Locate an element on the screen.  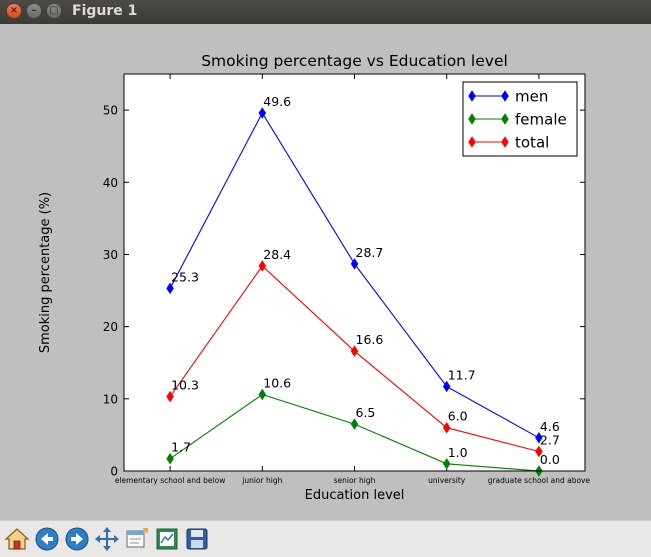
x-tick-label: university is located at coordinates (447, 480).